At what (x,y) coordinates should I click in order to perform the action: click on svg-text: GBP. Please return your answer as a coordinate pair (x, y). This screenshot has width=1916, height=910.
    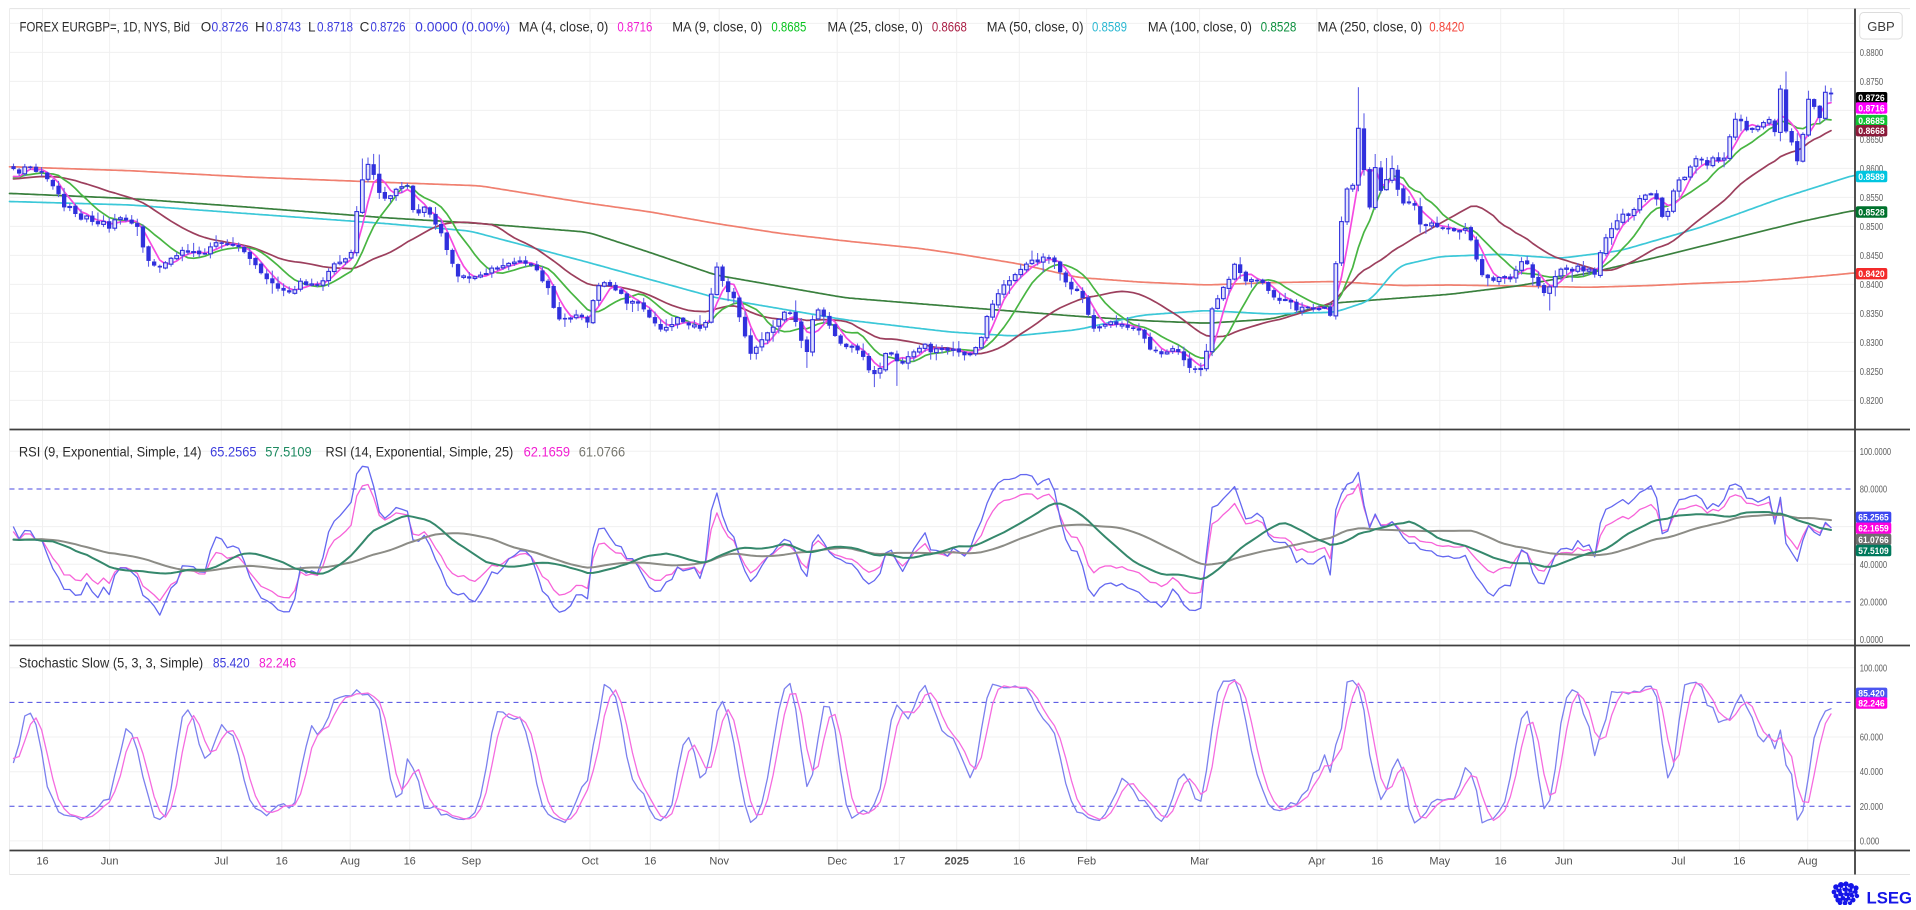
    Looking at the image, I should click on (1880, 26).